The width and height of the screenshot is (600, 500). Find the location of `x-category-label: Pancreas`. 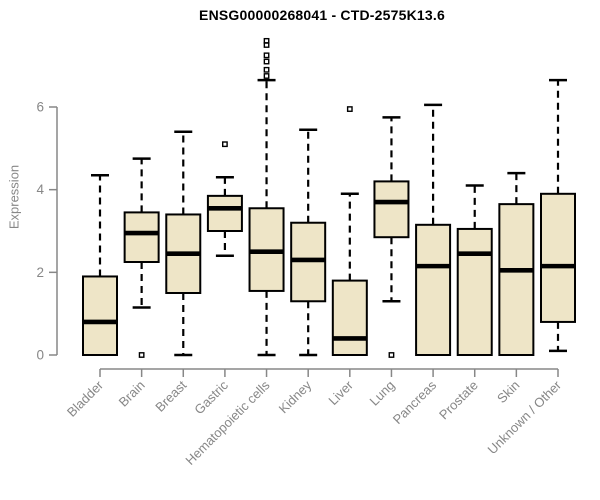

x-category-label: Pancreas is located at coordinates (415, 402).